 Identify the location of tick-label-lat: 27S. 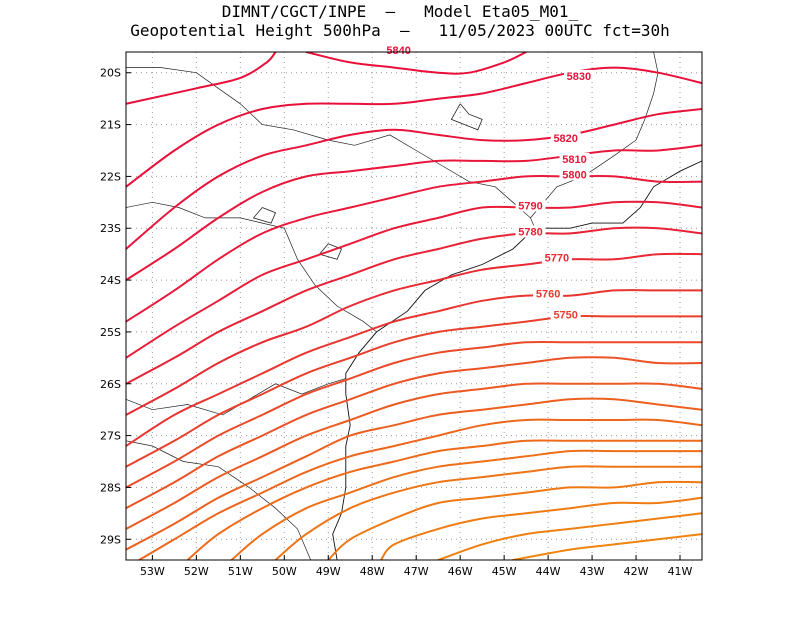
(110, 436).